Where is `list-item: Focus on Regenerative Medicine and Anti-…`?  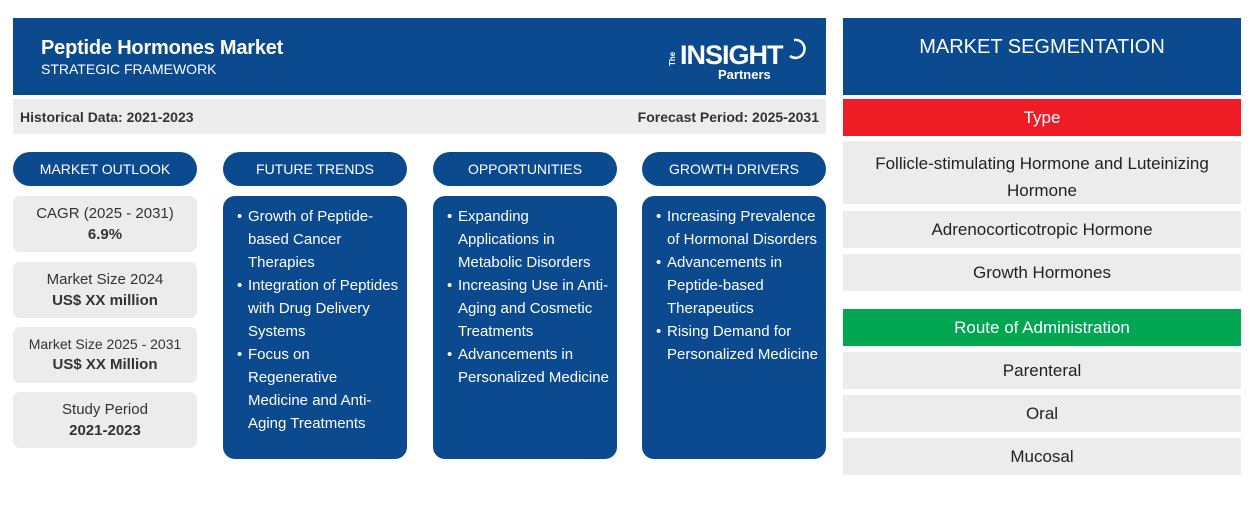
list-item: Focus on Regenerative Medicine and Anti-… is located at coordinates (318, 389).